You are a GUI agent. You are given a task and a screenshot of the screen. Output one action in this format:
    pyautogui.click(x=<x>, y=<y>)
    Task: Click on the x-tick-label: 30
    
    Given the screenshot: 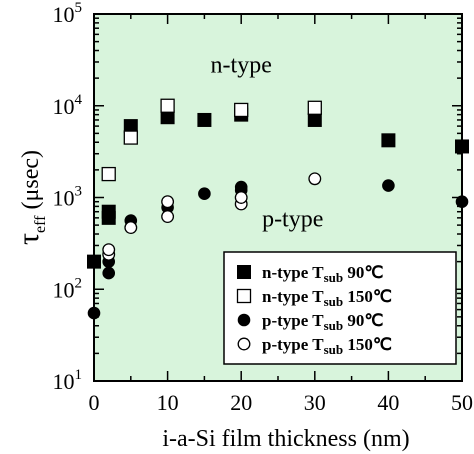 What is the action you would take?
    pyautogui.click(x=315, y=402)
    